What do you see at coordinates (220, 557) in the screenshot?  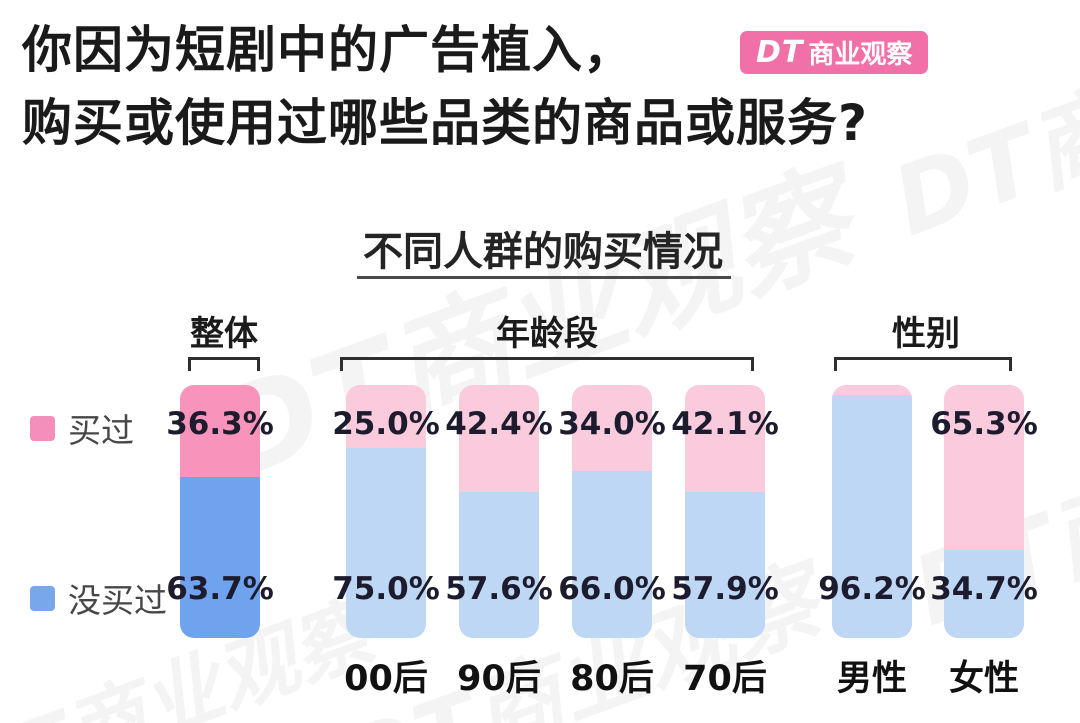 I see `segment-not-bought-overall` at bounding box center [220, 557].